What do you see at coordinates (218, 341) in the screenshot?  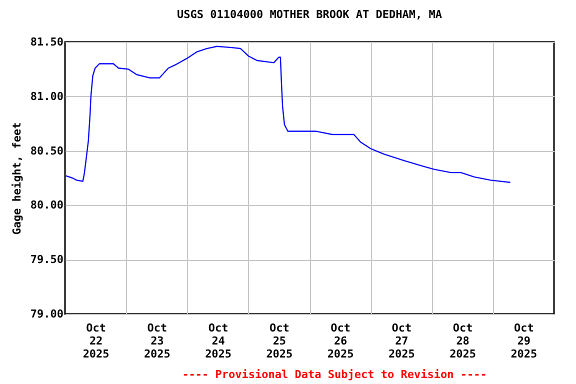 I see `x-tick-label: Oct 24 2025` at bounding box center [218, 341].